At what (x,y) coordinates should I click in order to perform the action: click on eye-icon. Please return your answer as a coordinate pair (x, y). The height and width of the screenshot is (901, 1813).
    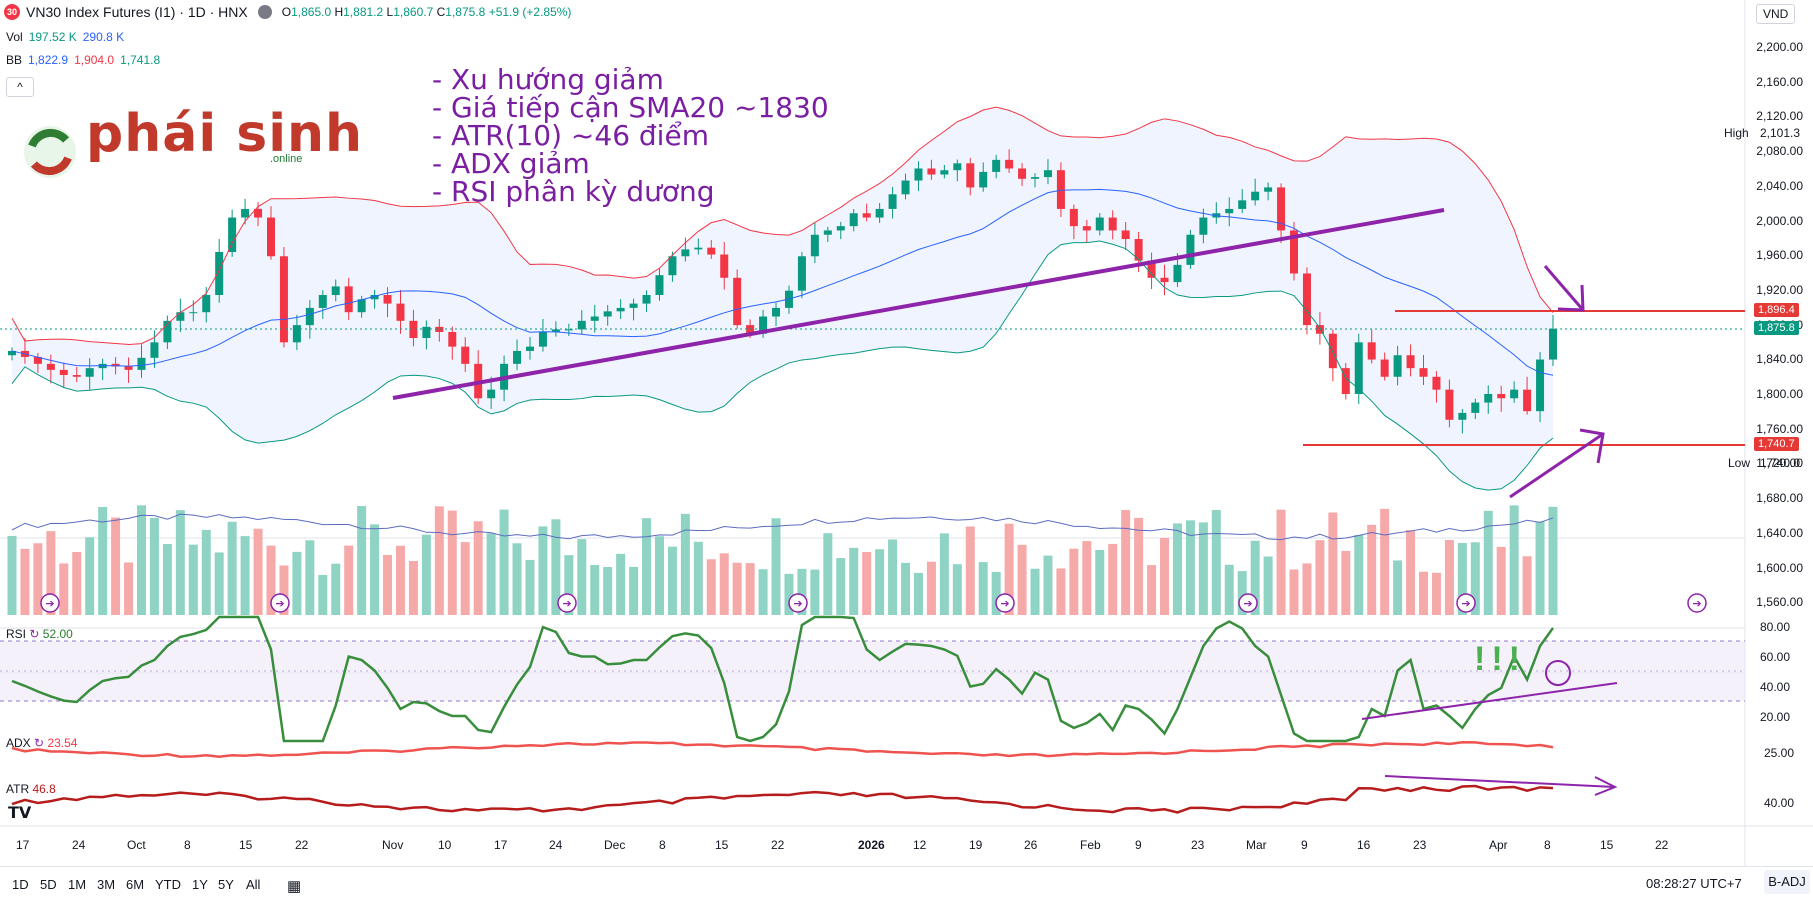
    Looking at the image, I should click on (264, 12).